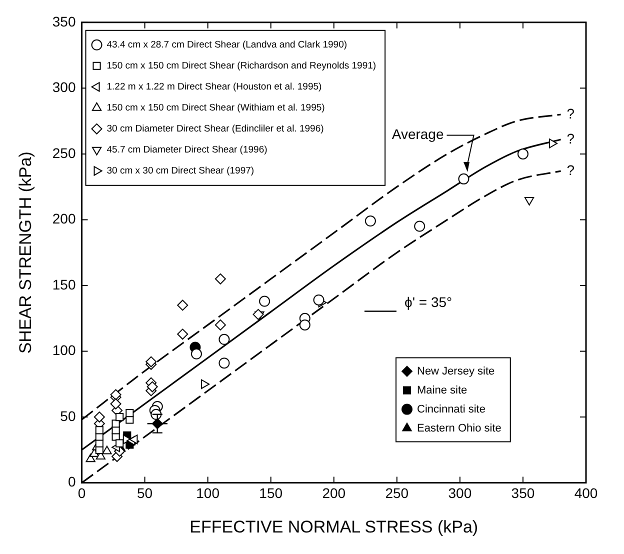 This screenshot has width=624, height=554. What do you see at coordinates (72, 482) in the screenshot?
I see `y-tick-label: 0` at bounding box center [72, 482].